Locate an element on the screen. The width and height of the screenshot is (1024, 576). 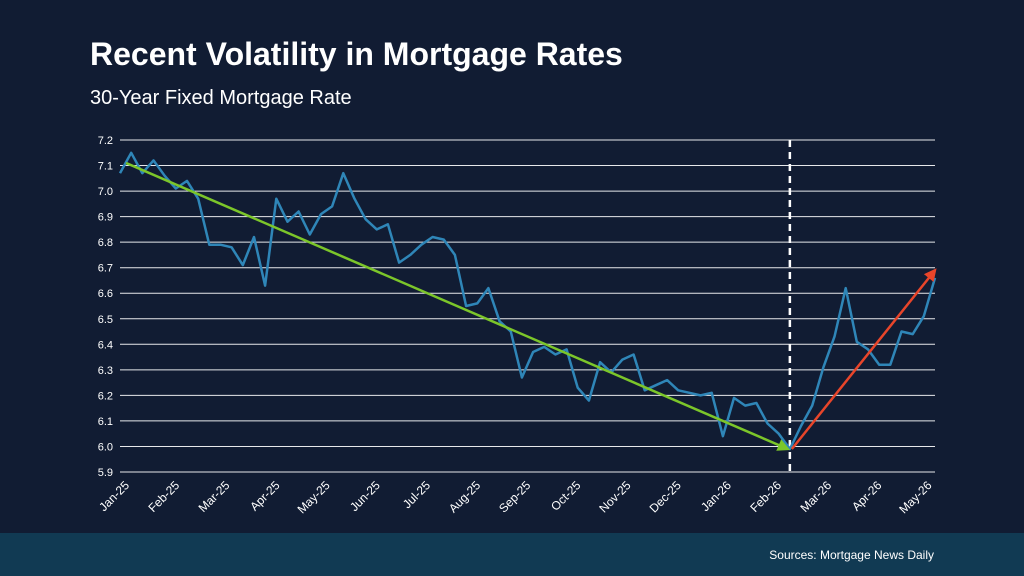
y-tick-label: 7.2 is located at coordinates (105, 141).